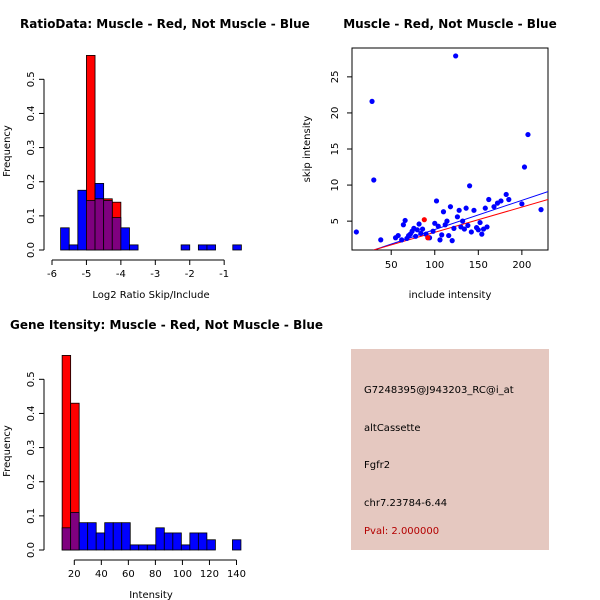  I want to click on genomic-location: chr7.23784-6.44, so click(406, 503).